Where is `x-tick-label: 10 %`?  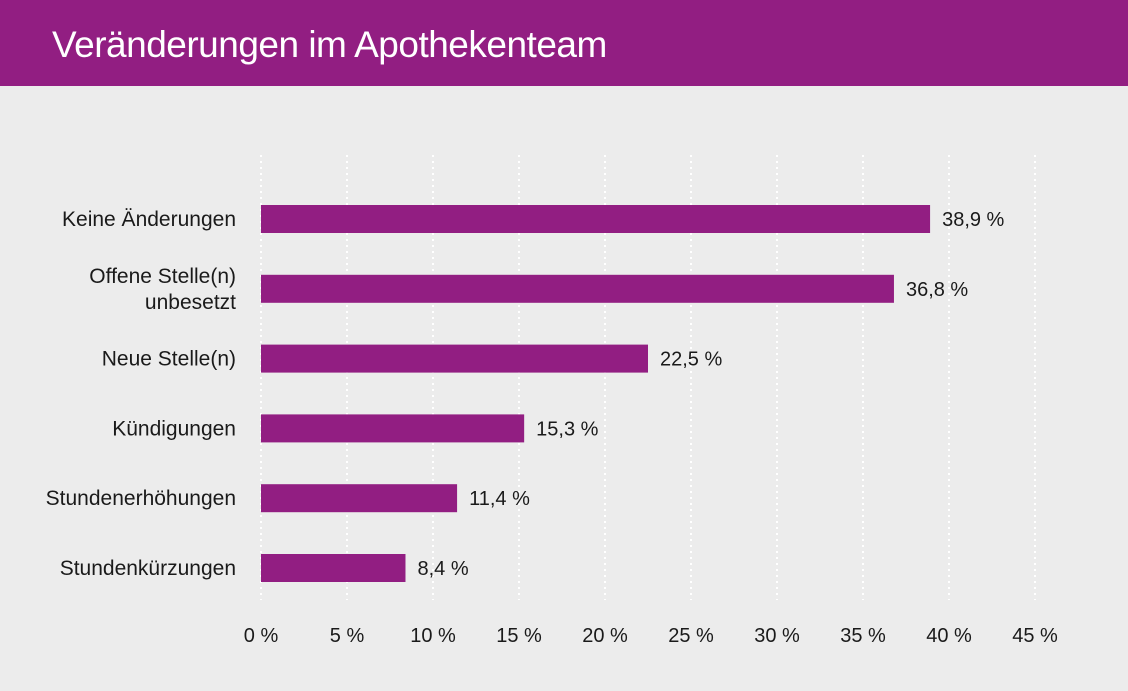
x-tick-label: 10 % is located at coordinates (433, 636).